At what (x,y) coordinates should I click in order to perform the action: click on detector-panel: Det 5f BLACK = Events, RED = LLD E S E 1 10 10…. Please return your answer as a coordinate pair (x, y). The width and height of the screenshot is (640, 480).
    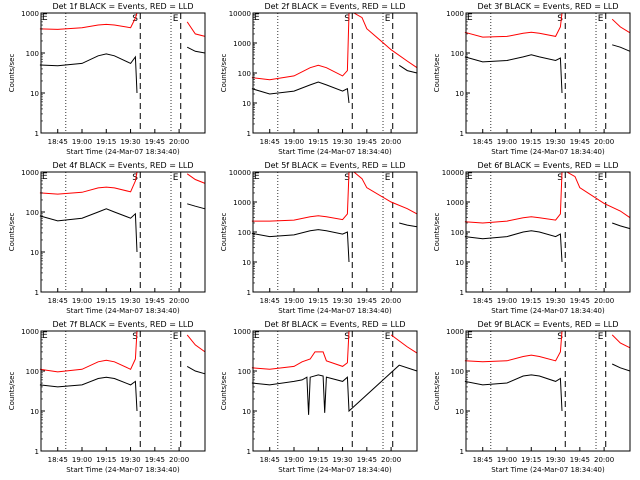
    Looking at the image, I should click on (319, 238).